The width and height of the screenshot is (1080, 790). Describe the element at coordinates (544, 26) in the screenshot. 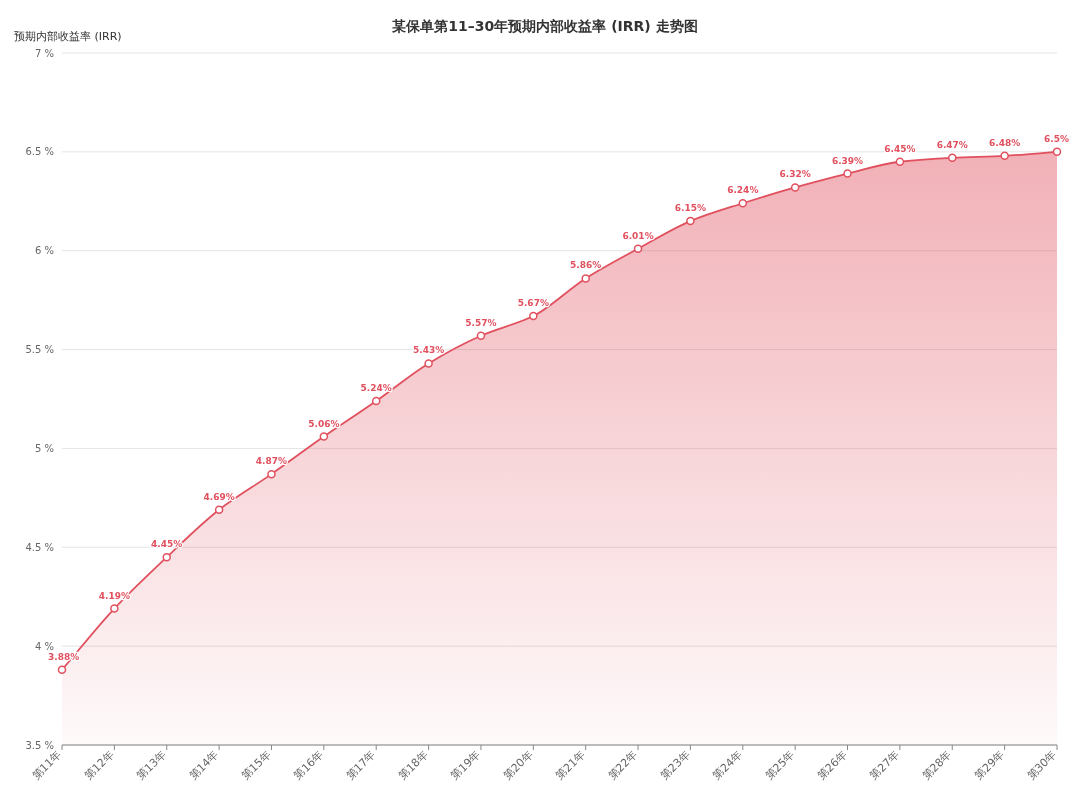

I see `chart-title: 某保单第11–30年预期内部收益率 (IRR) 走势图` at that location.